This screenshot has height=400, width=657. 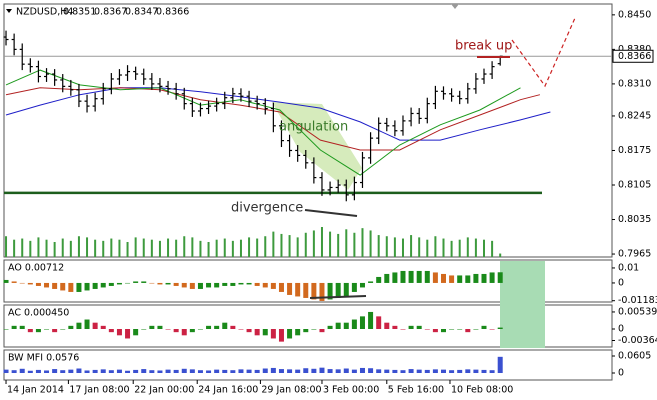 I want to click on panel-title: AO 0.00712, so click(x=36, y=268).